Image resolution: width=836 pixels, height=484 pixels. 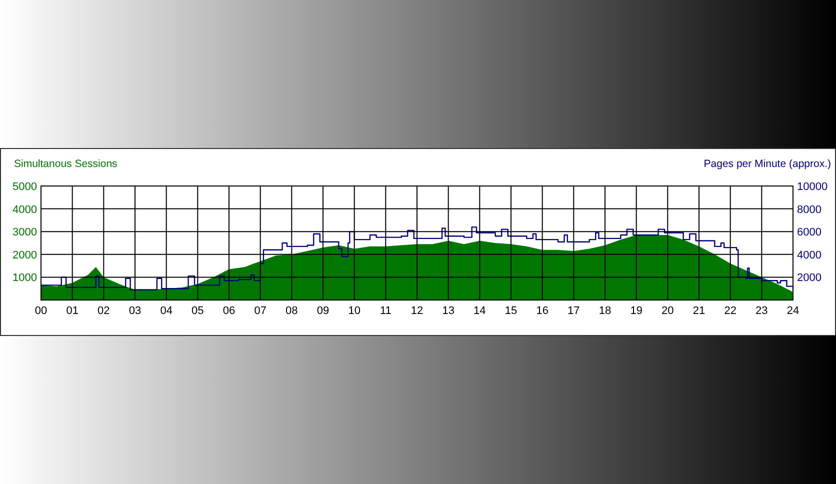 What do you see at coordinates (41, 311) in the screenshot?
I see `x-tick-label: 00` at bounding box center [41, 311].